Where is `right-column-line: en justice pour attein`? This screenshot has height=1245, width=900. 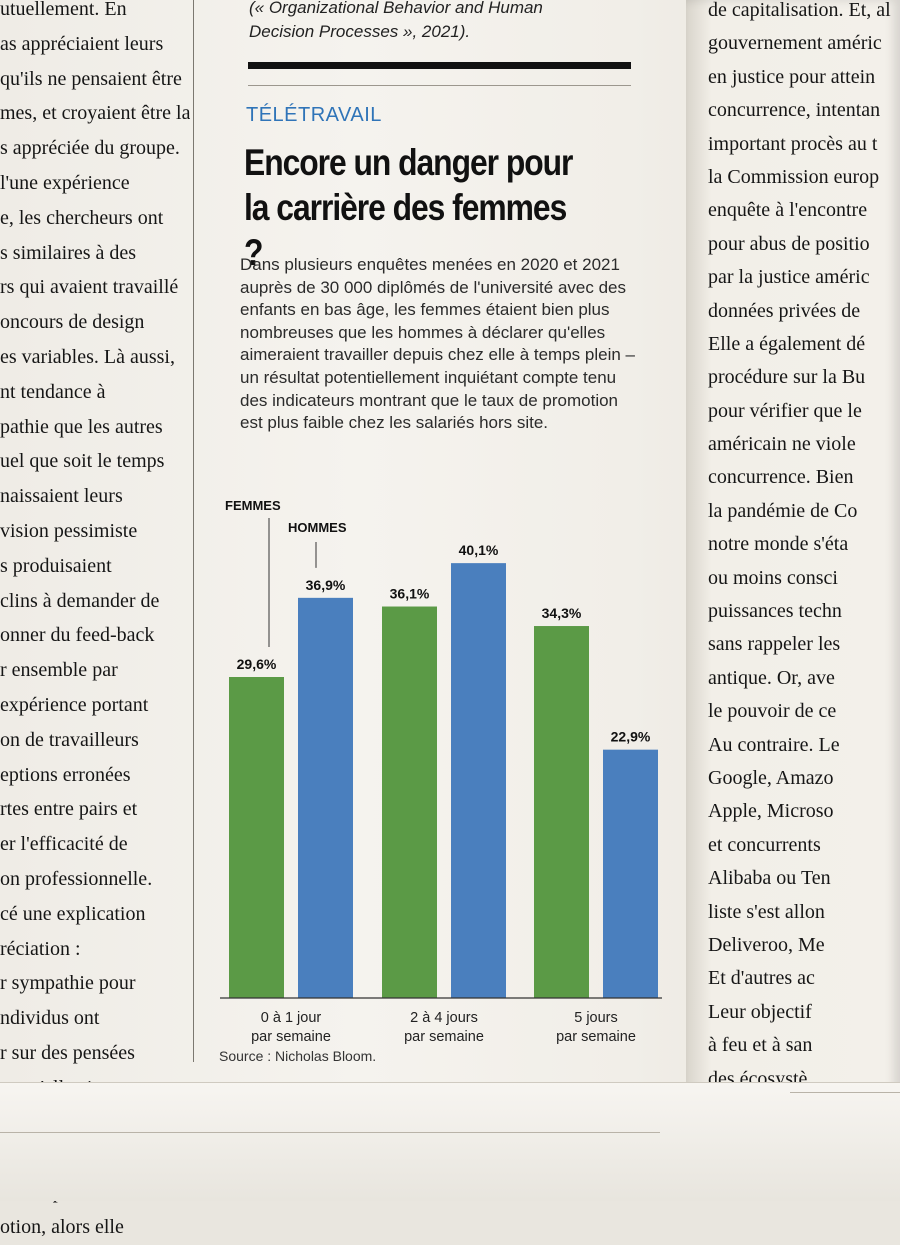 right-column-line: en justice pour attein is located at coordinates (792, 76).